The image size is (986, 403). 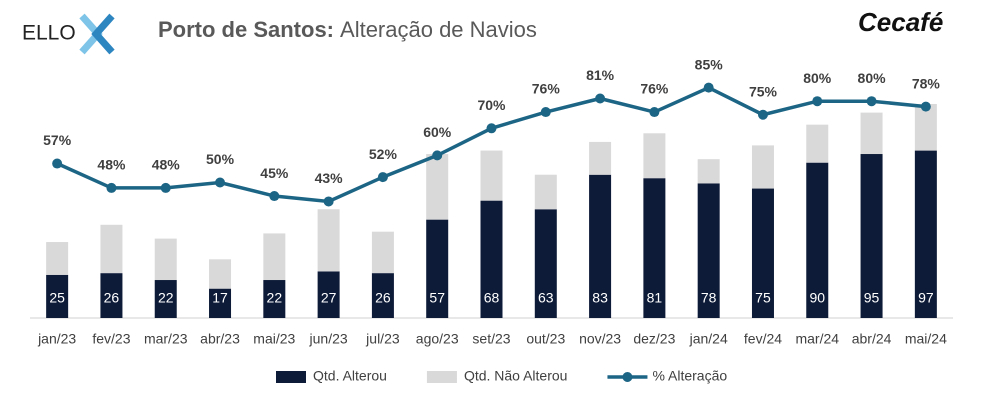 What do you see at coordinates (328, 339) in the screenshot?
I see `x-tick-label: jun/23` at bounding box center [328, 339].